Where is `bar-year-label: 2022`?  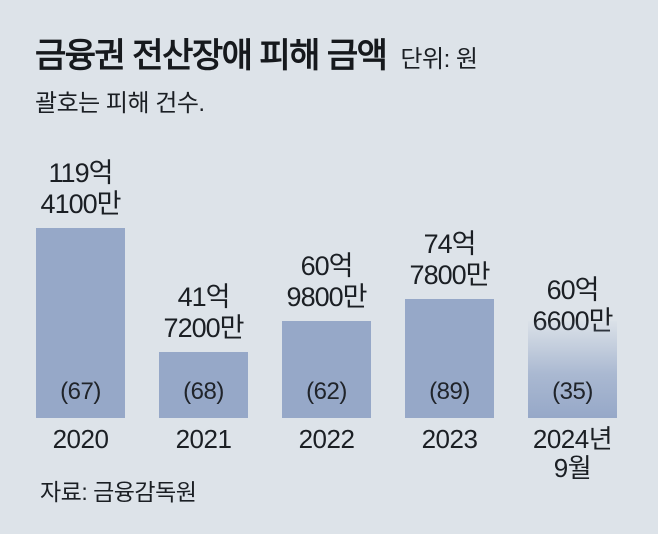 bar-year-label: 2022 is located at coordinates (326, 439).